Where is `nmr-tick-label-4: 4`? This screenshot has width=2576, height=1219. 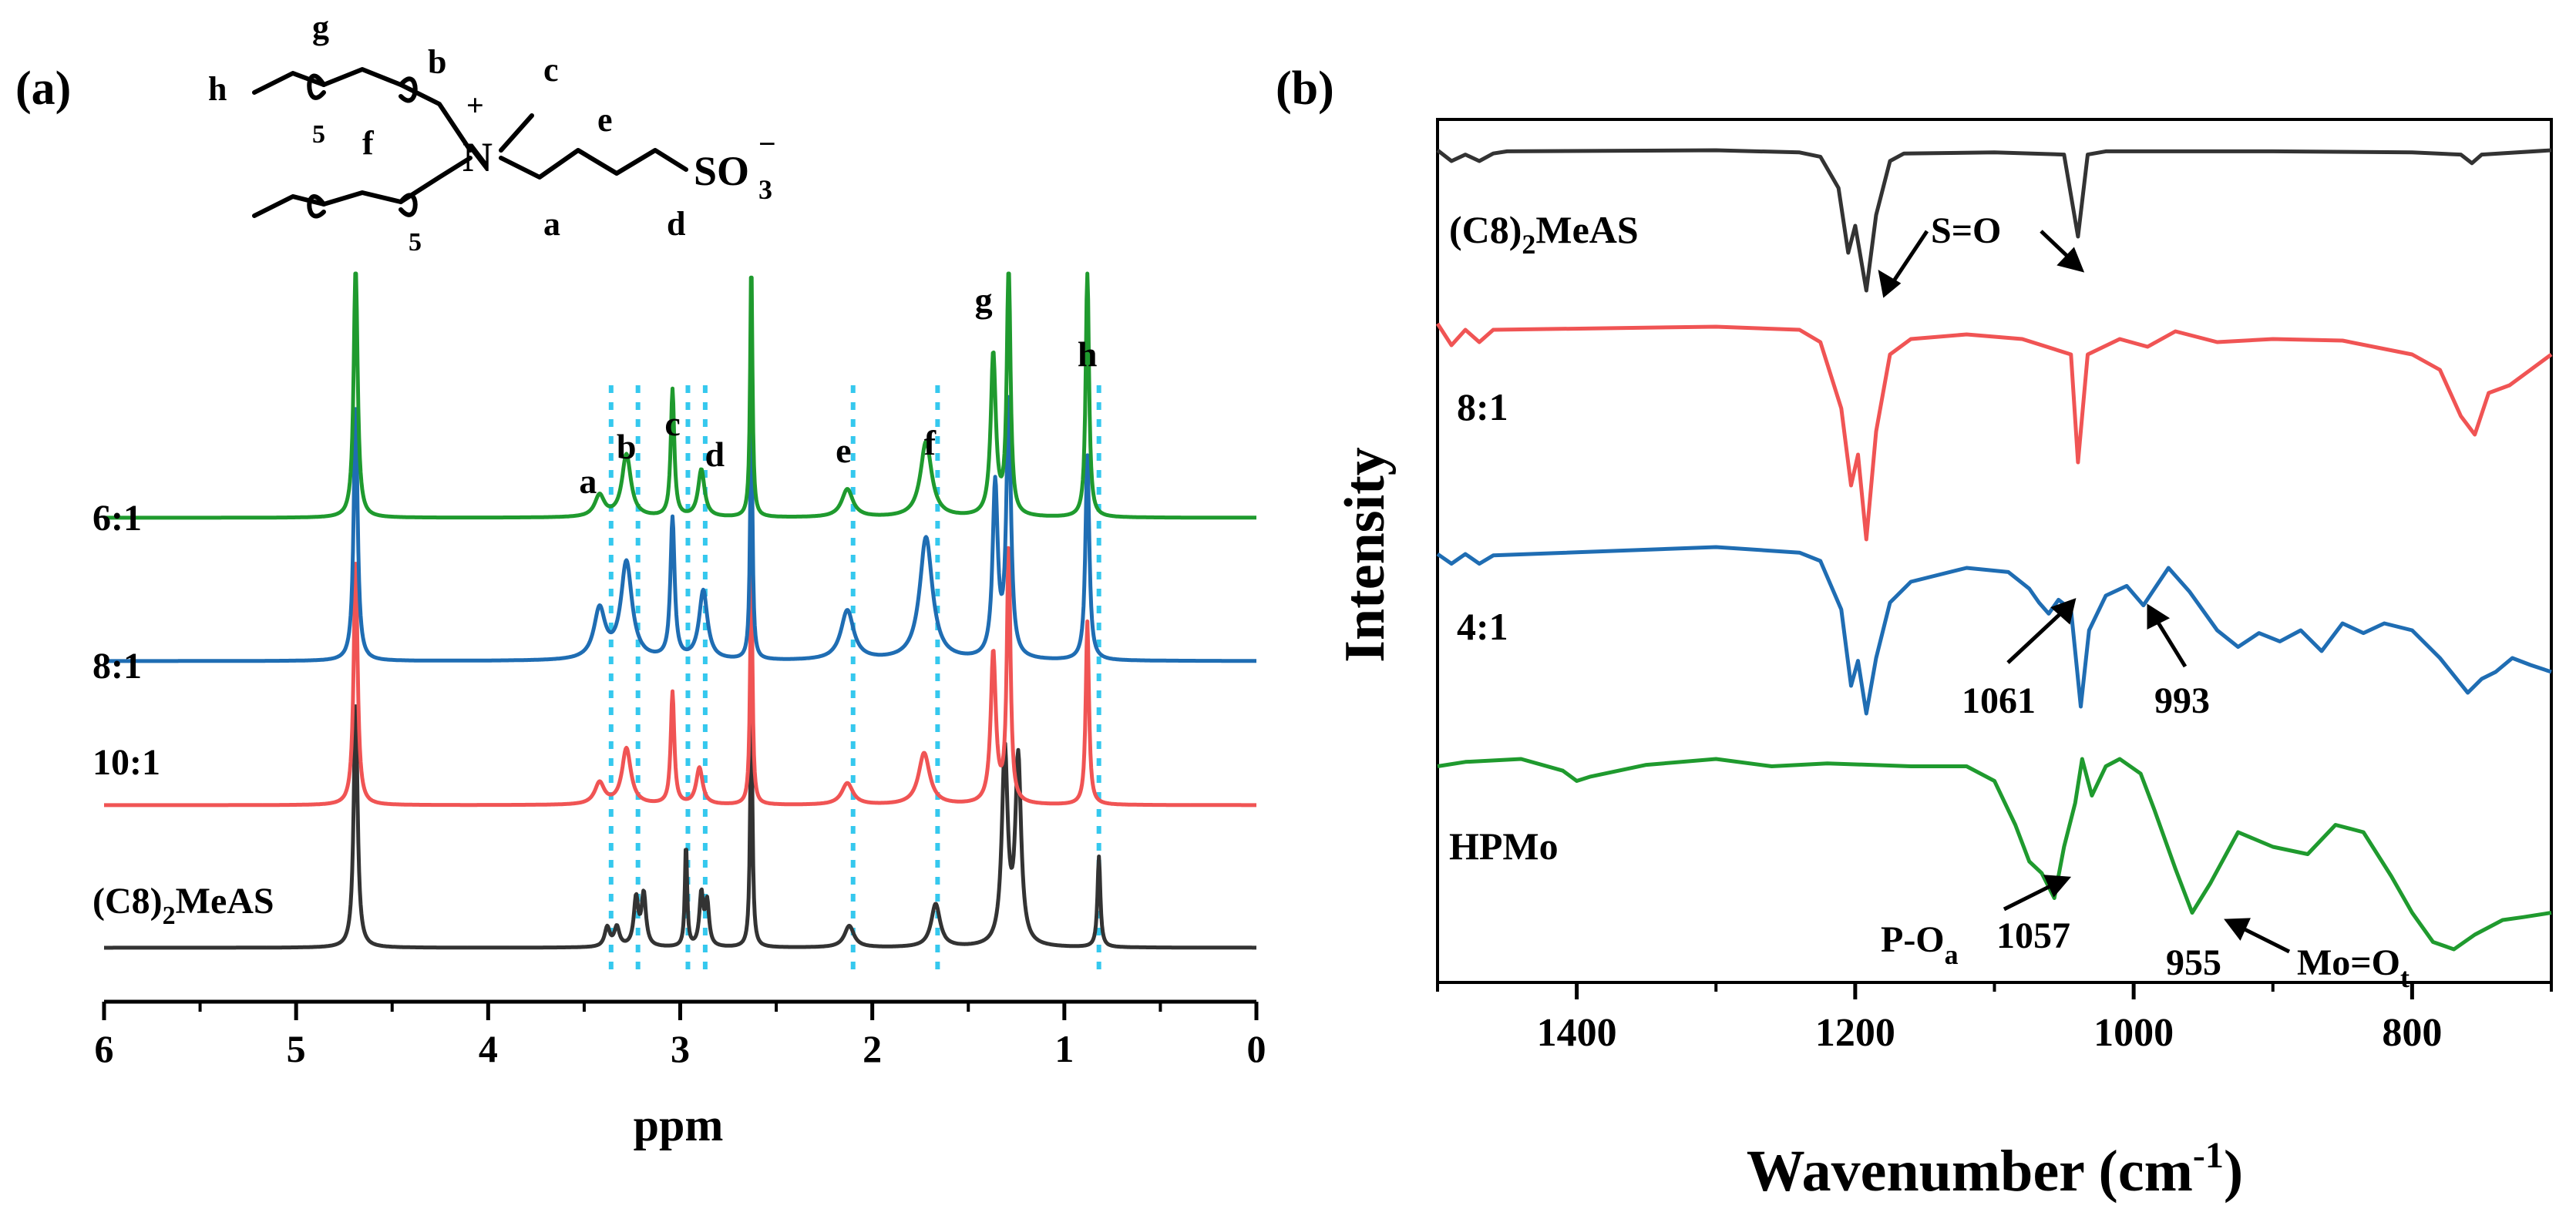 nmr-tick-label-4: 4 is located at coordinates (488, 1048).